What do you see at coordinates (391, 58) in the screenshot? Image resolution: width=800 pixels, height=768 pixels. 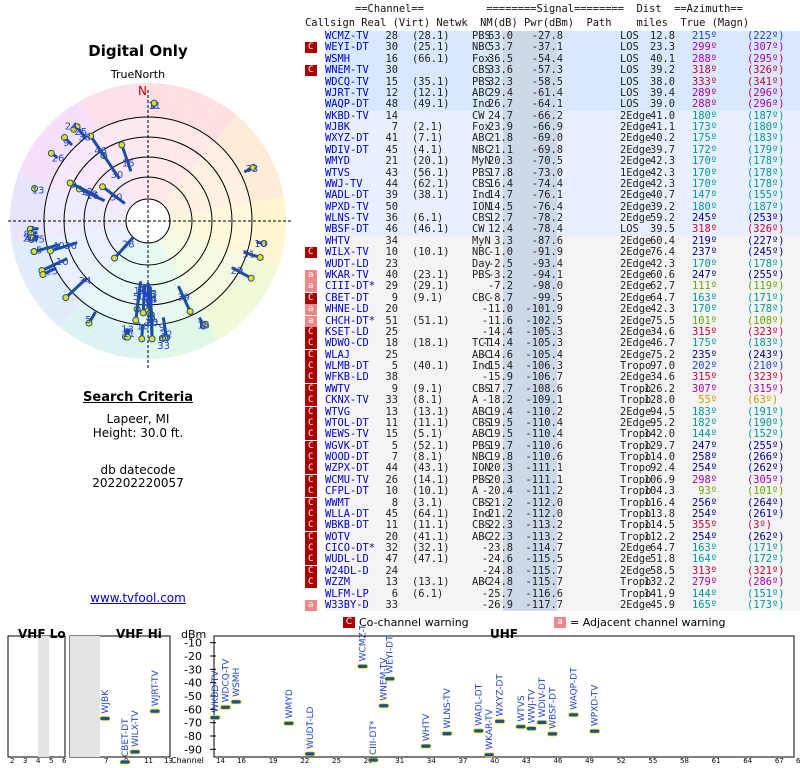 I see `cell-real: 16` at bounding box center [391, 58].